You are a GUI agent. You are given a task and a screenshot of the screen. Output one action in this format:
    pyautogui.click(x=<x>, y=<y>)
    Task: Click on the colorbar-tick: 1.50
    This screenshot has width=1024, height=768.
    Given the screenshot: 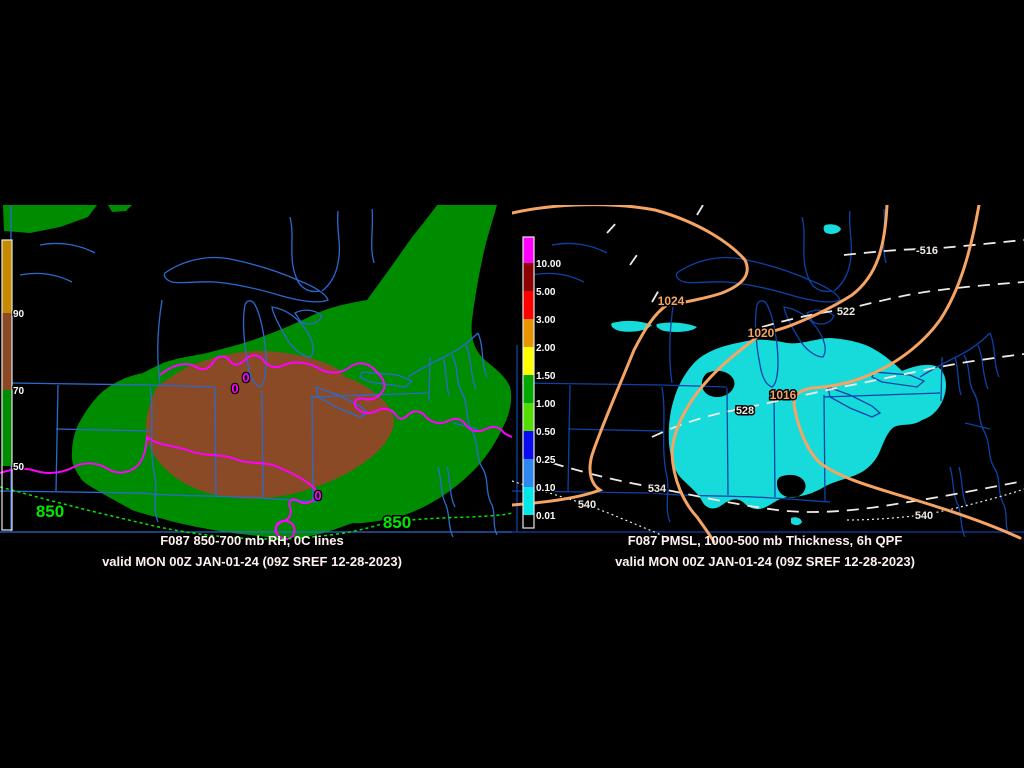 What is the action you would take?
    pyautogui.click(x=546, y=376)
    